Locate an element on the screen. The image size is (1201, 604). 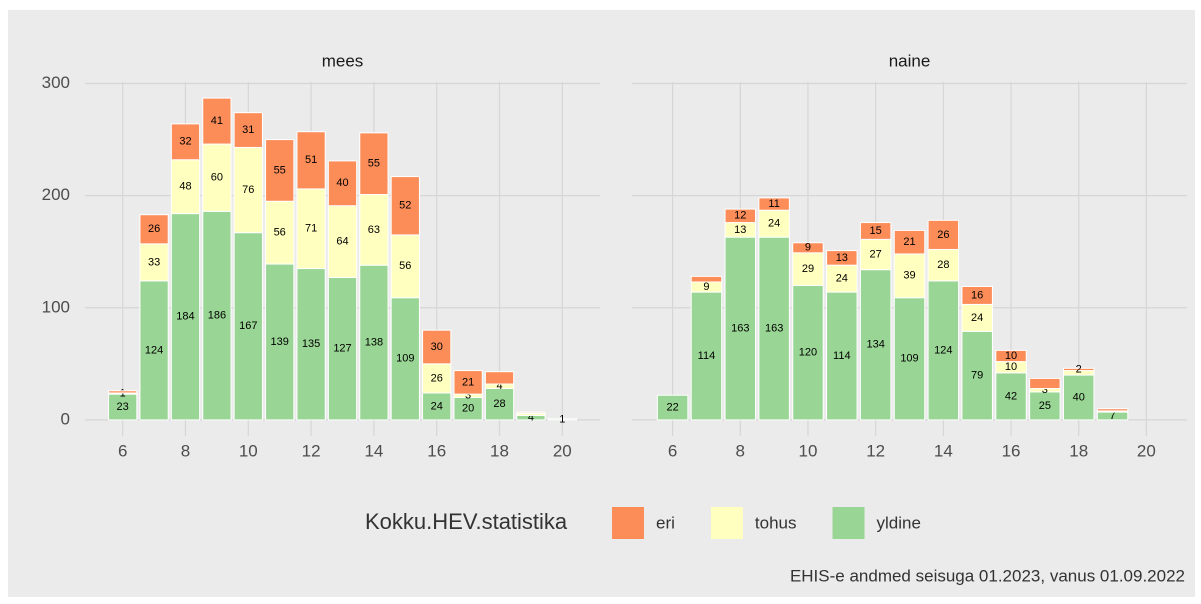
data-label: 15 is located at coordinates (876, 231).